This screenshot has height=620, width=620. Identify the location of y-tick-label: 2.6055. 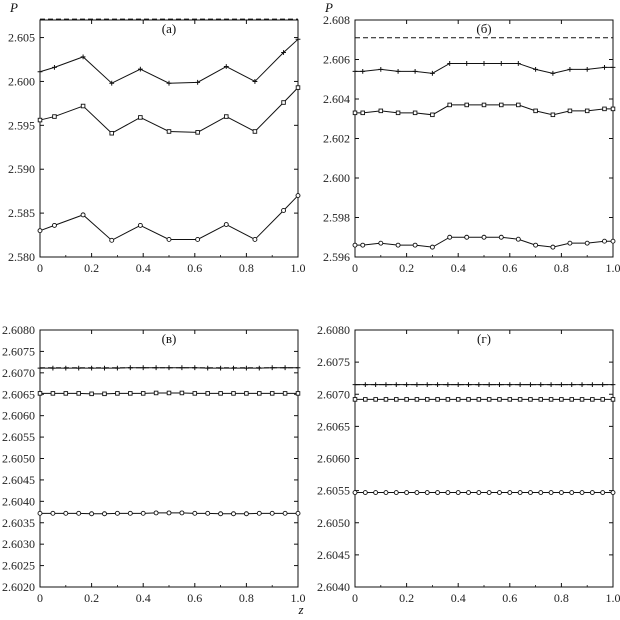
(333, 491).